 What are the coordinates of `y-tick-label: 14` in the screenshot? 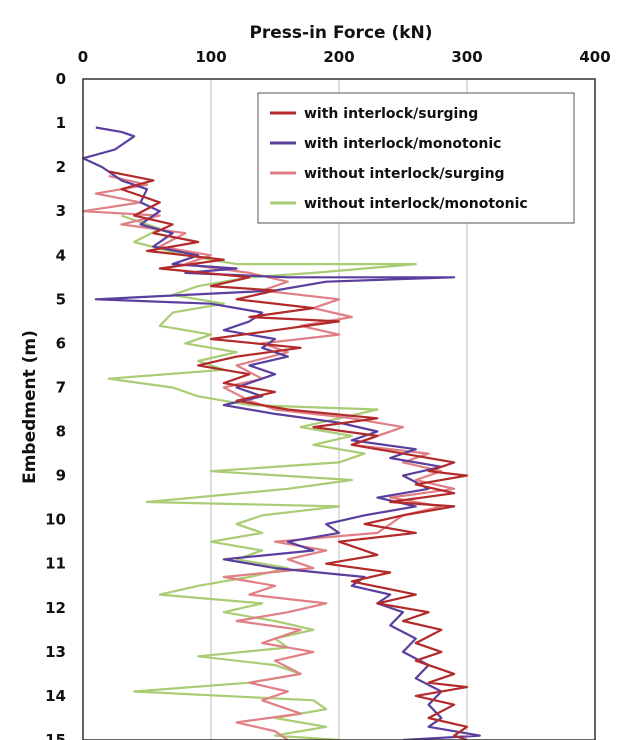 It's located at (55, 696).